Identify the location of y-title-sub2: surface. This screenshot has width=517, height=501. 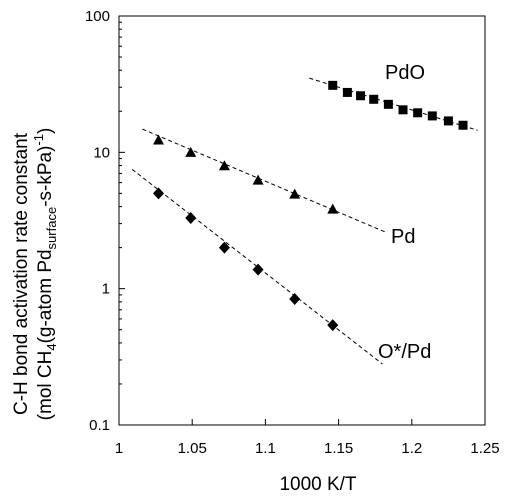
(51, 228).